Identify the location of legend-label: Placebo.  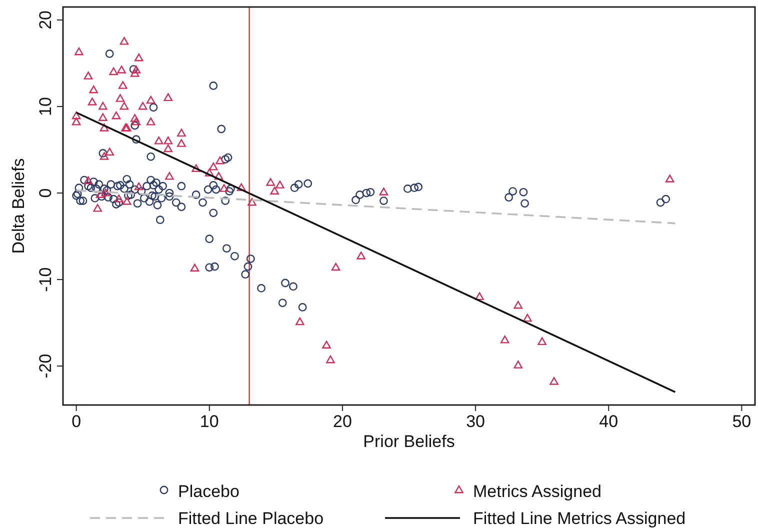
(209, 491).